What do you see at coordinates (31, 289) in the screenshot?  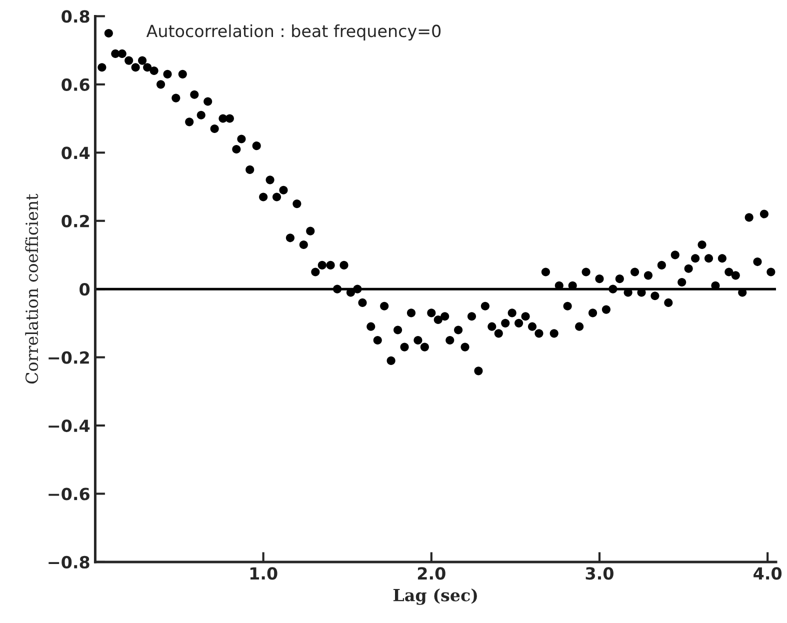 I see `y-axis-title: Correlation coefficient` at bounding box center [31, 289].